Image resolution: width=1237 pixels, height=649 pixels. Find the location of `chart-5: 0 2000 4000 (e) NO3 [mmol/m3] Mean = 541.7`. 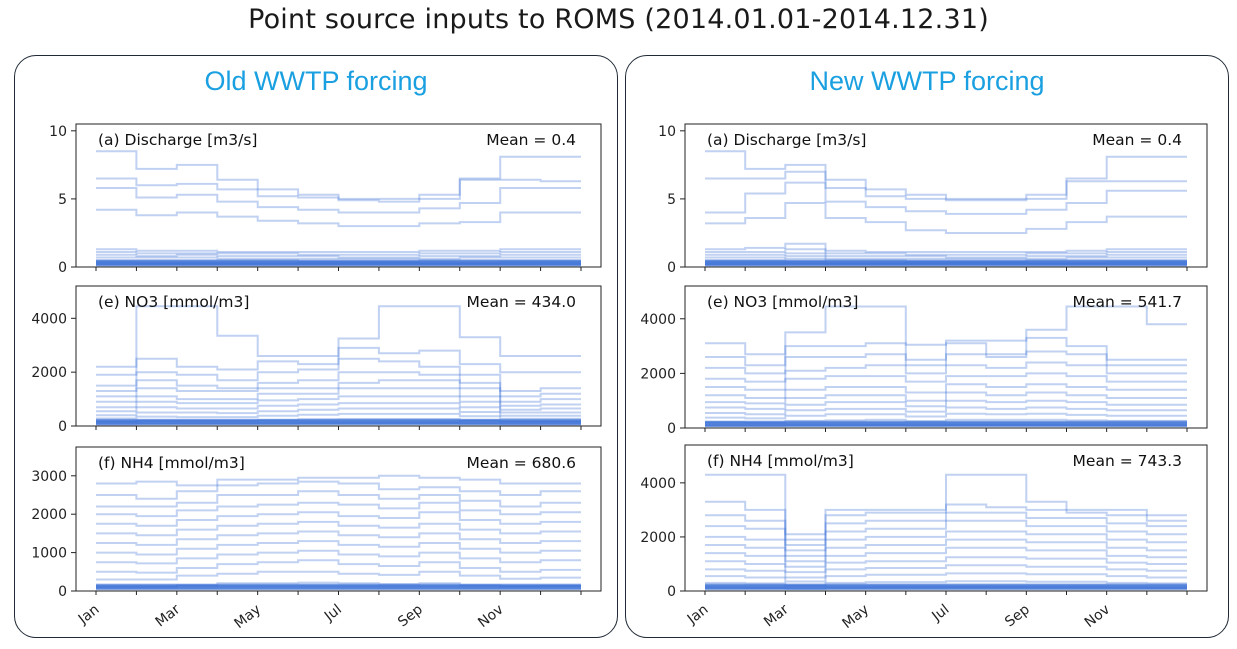

chart-5: 0 2000 4000 (e) NO3 [mmol/m3] Mean = 541.7 is located at coordinates (924, 361).